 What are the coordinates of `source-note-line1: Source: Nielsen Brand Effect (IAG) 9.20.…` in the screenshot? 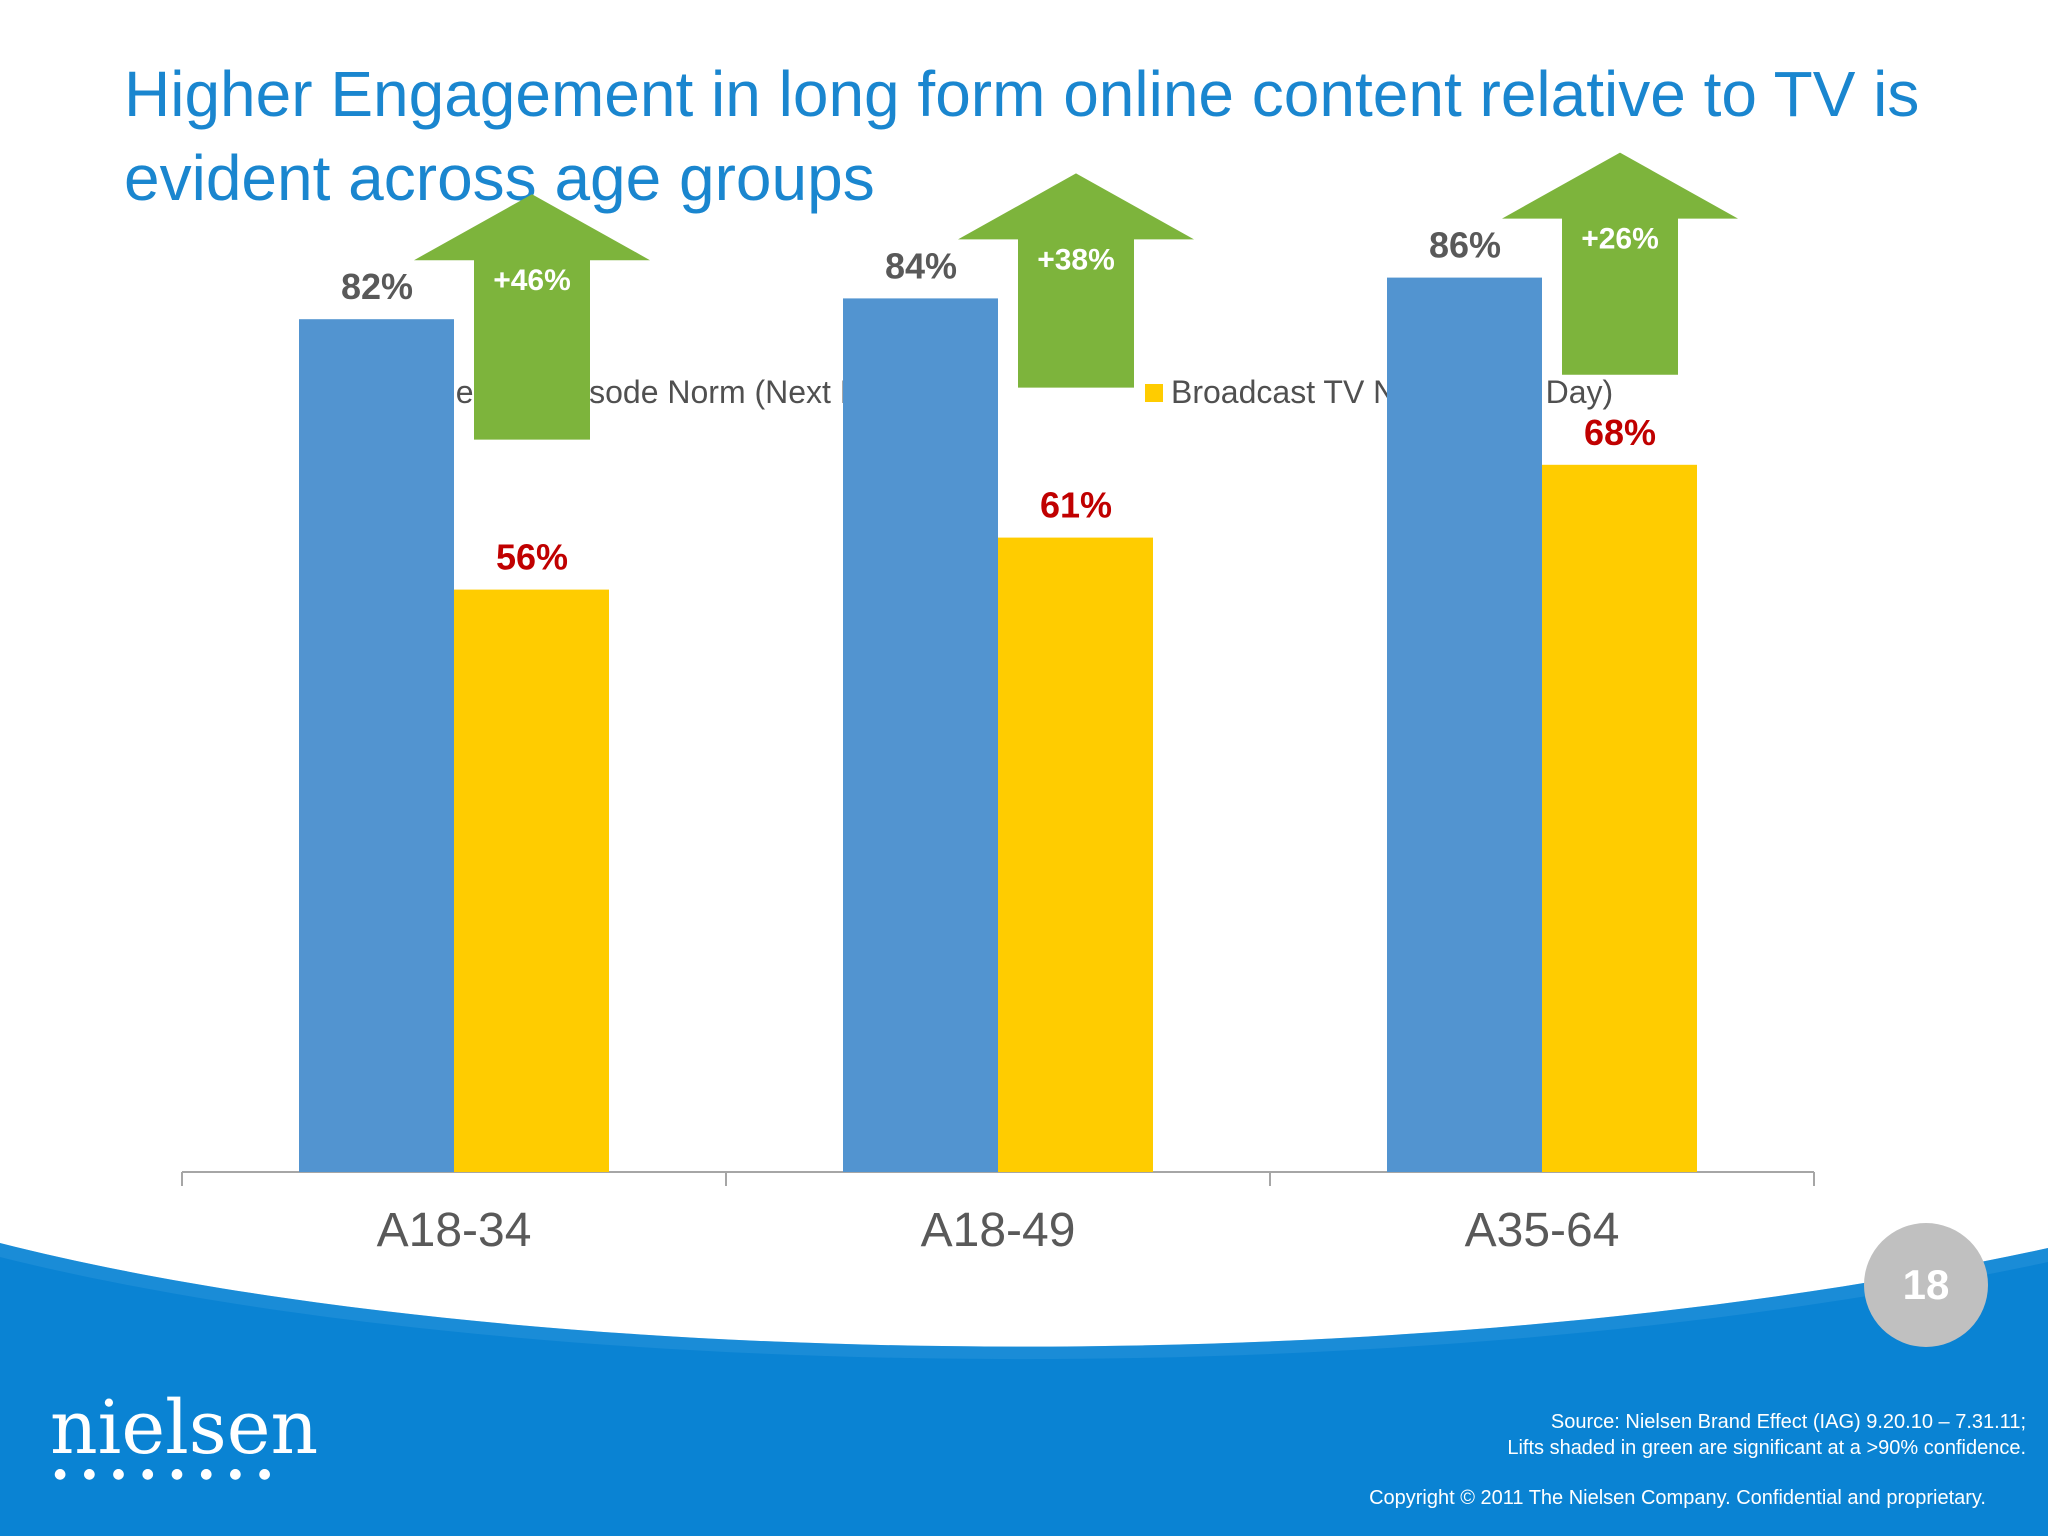 It's located at (1788, 1422).